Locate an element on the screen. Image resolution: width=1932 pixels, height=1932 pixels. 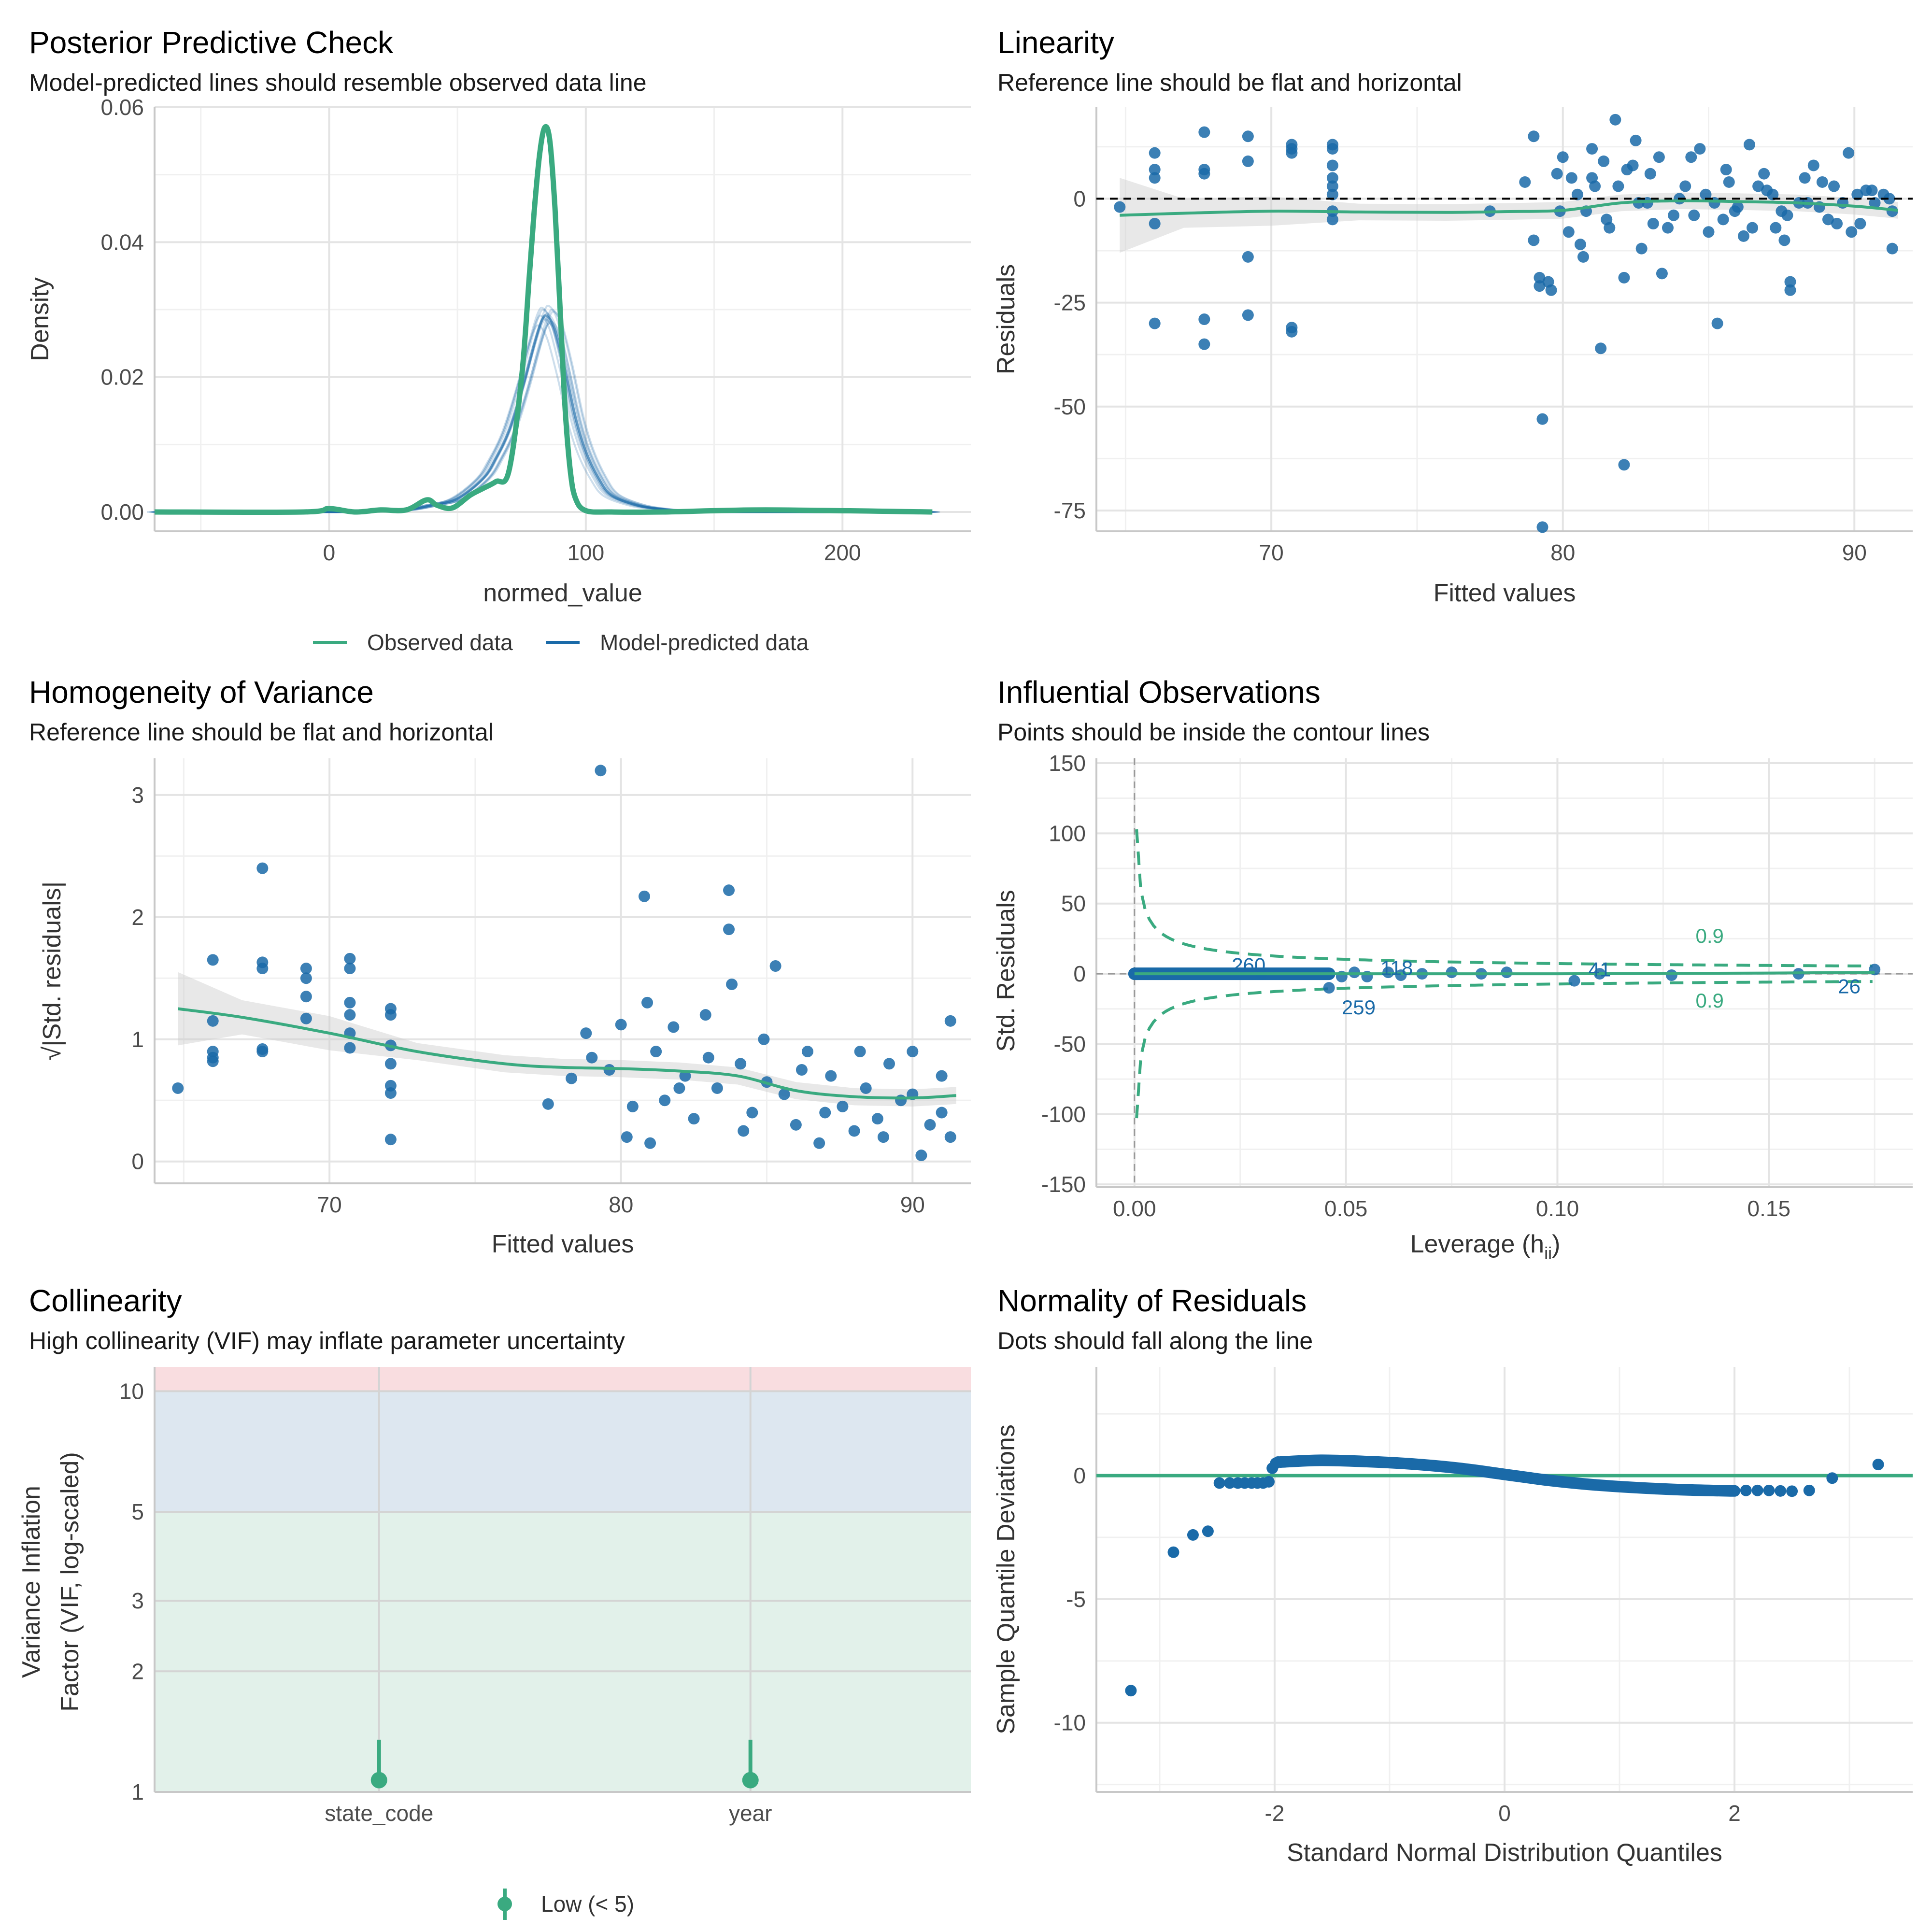
x-axis-title-suffix: ) is located at coordinates (1556, 1244).